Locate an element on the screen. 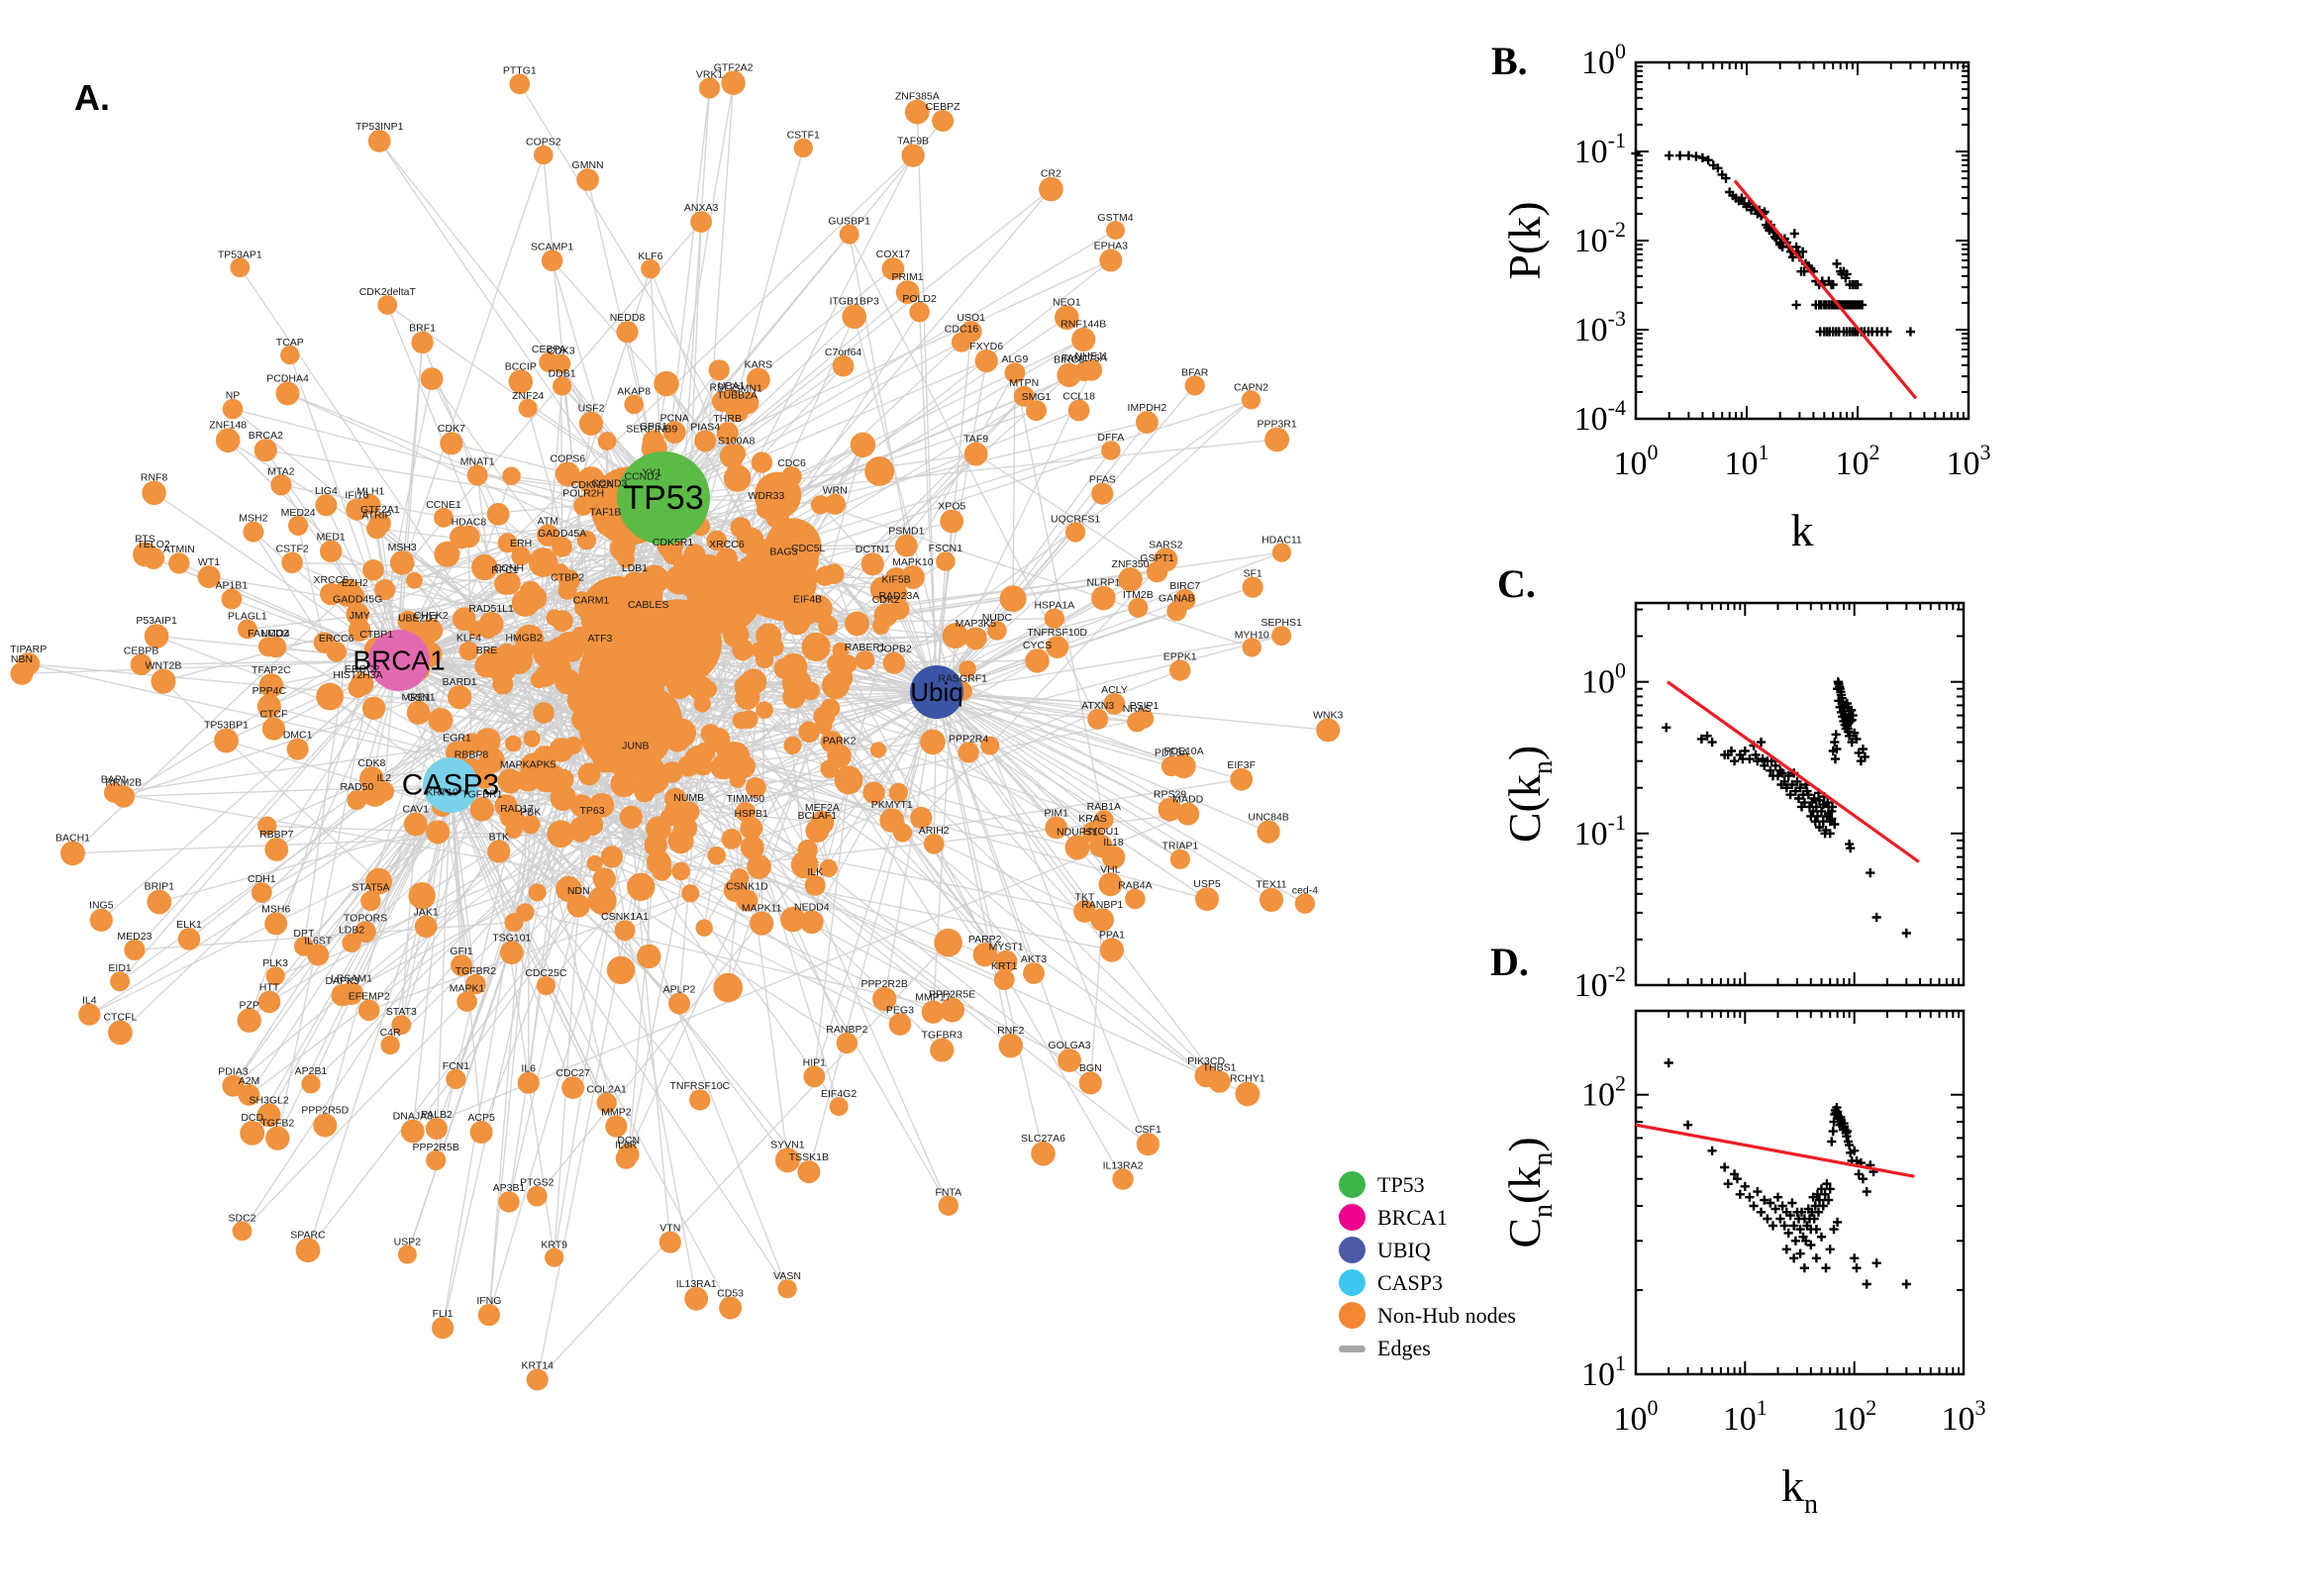 The image size is (2323, 1596). network-node-label: STAT3 is located at coordinates (402, 1012).